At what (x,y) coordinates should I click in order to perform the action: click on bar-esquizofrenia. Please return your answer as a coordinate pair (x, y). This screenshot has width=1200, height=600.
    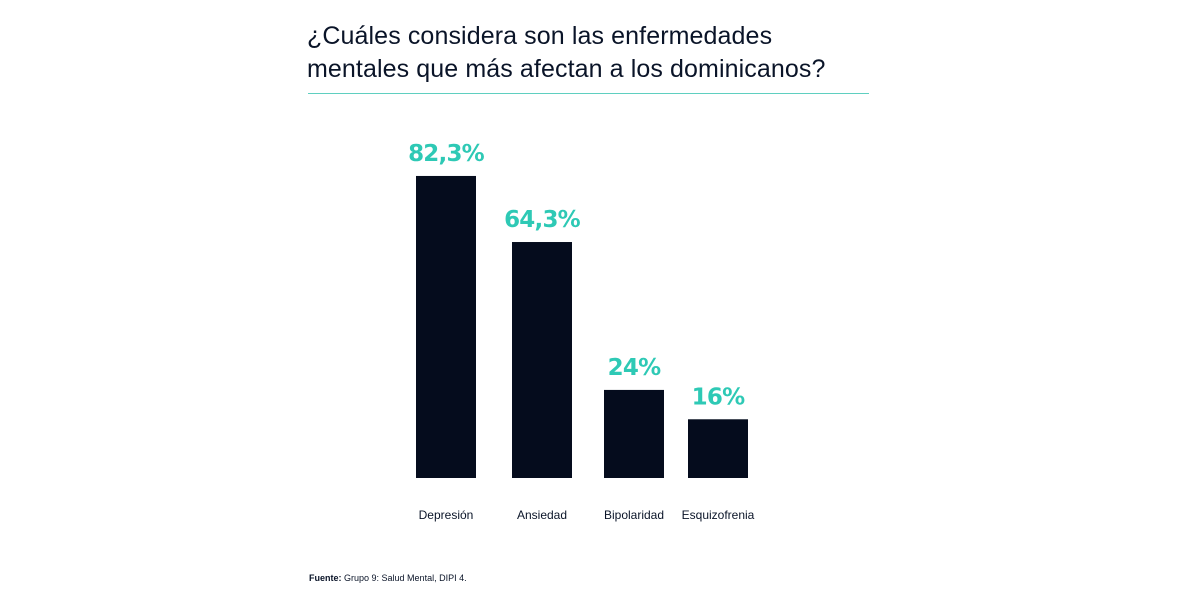
    Looking at the image, I should click on (718, 448).